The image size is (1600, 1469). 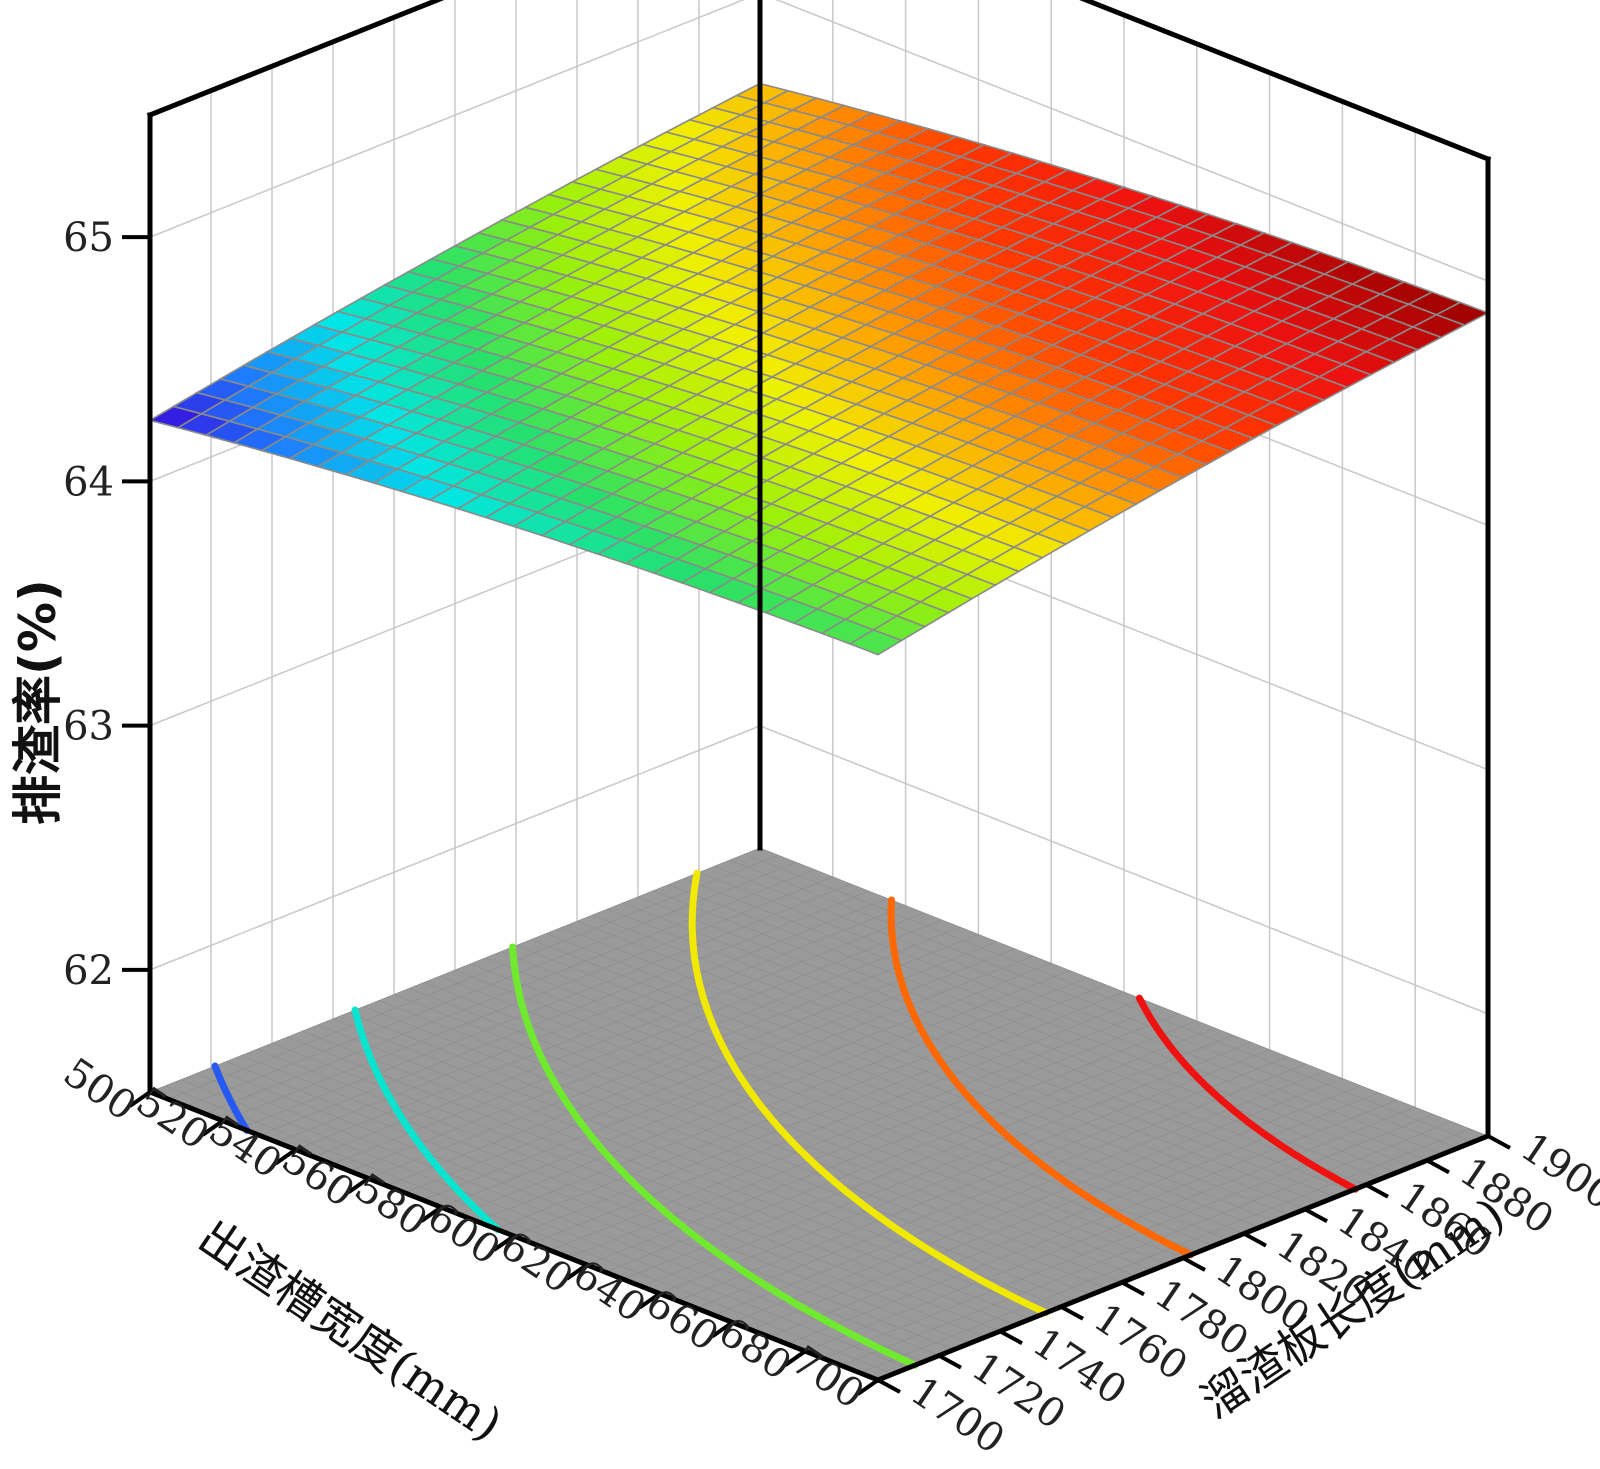 What do you see at coordinates (88, 727) in the screenshot?
I see `z-tick-label: 63` at bounding box center [88, 727].